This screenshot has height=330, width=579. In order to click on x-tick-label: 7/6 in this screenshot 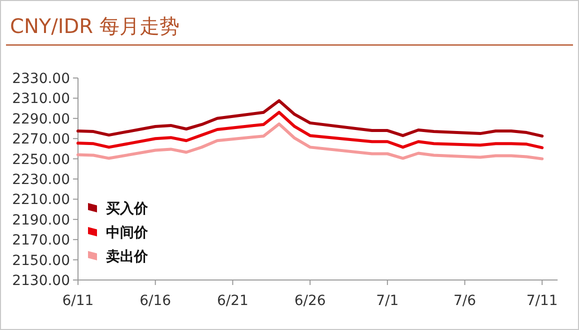, I will do `click(465, 301)`.